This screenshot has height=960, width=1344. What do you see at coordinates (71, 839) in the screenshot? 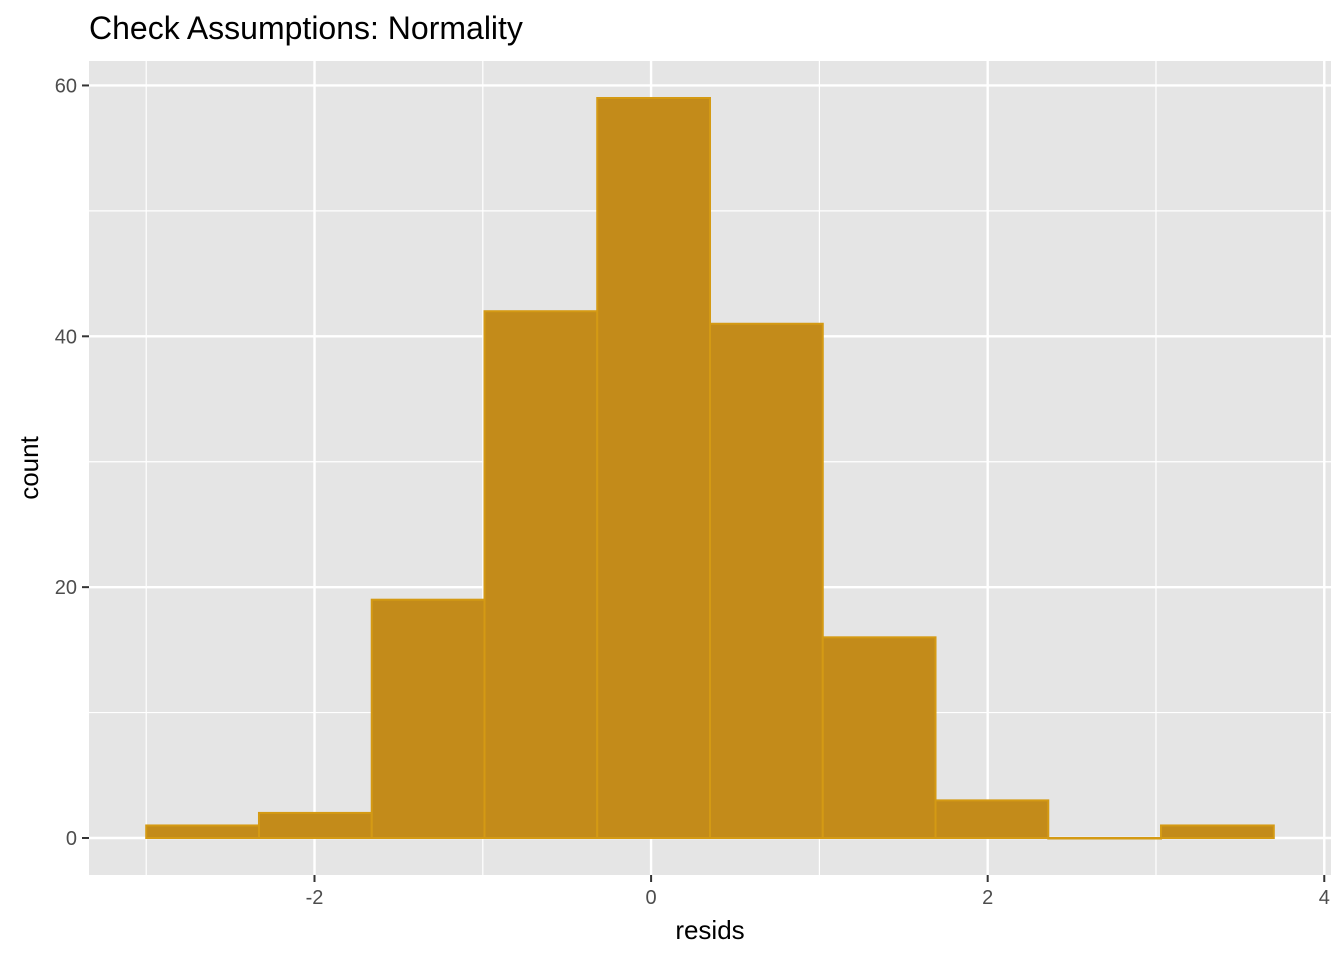
I see `y-tick-label: 0` at bounding box center [71, 839].